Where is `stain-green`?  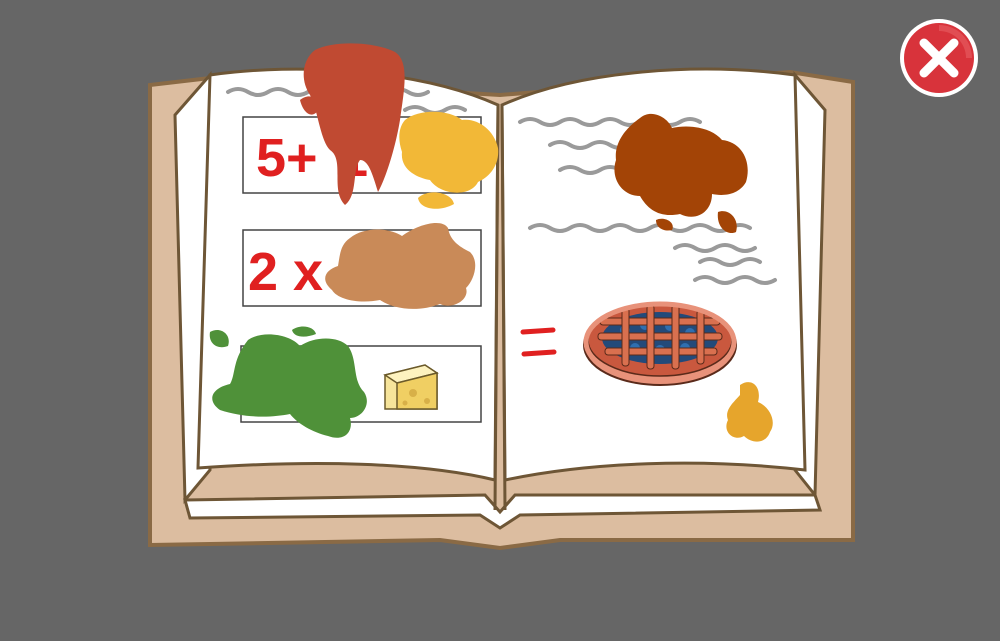
stain-green is located at coordinates (288, 382).